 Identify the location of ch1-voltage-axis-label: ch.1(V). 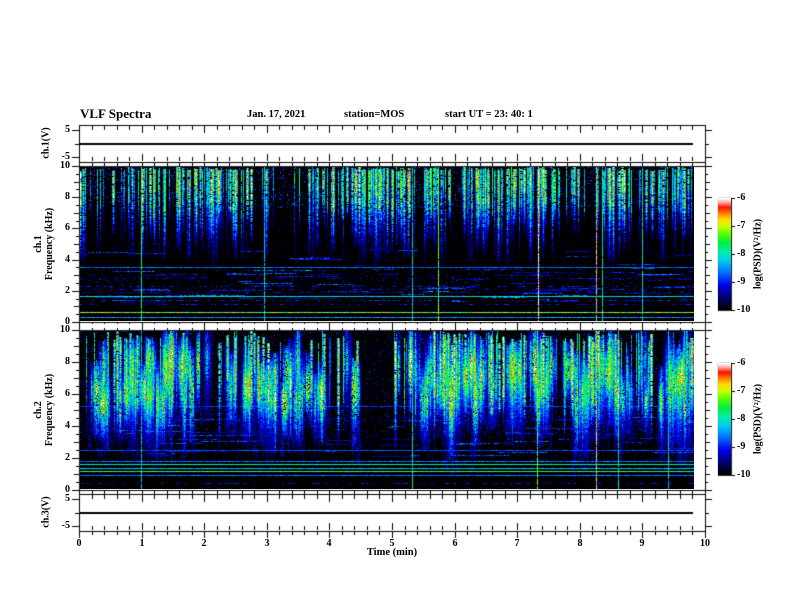
(46, 143).